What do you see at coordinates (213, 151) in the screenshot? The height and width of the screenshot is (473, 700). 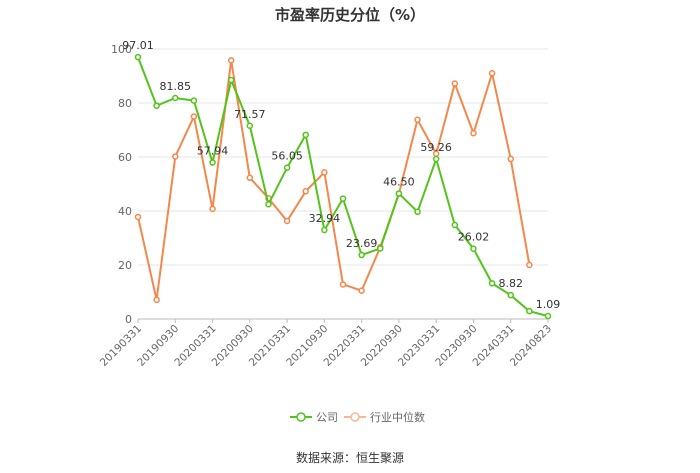 I see `data-label: 57.94` at bounding box center [213, 151].